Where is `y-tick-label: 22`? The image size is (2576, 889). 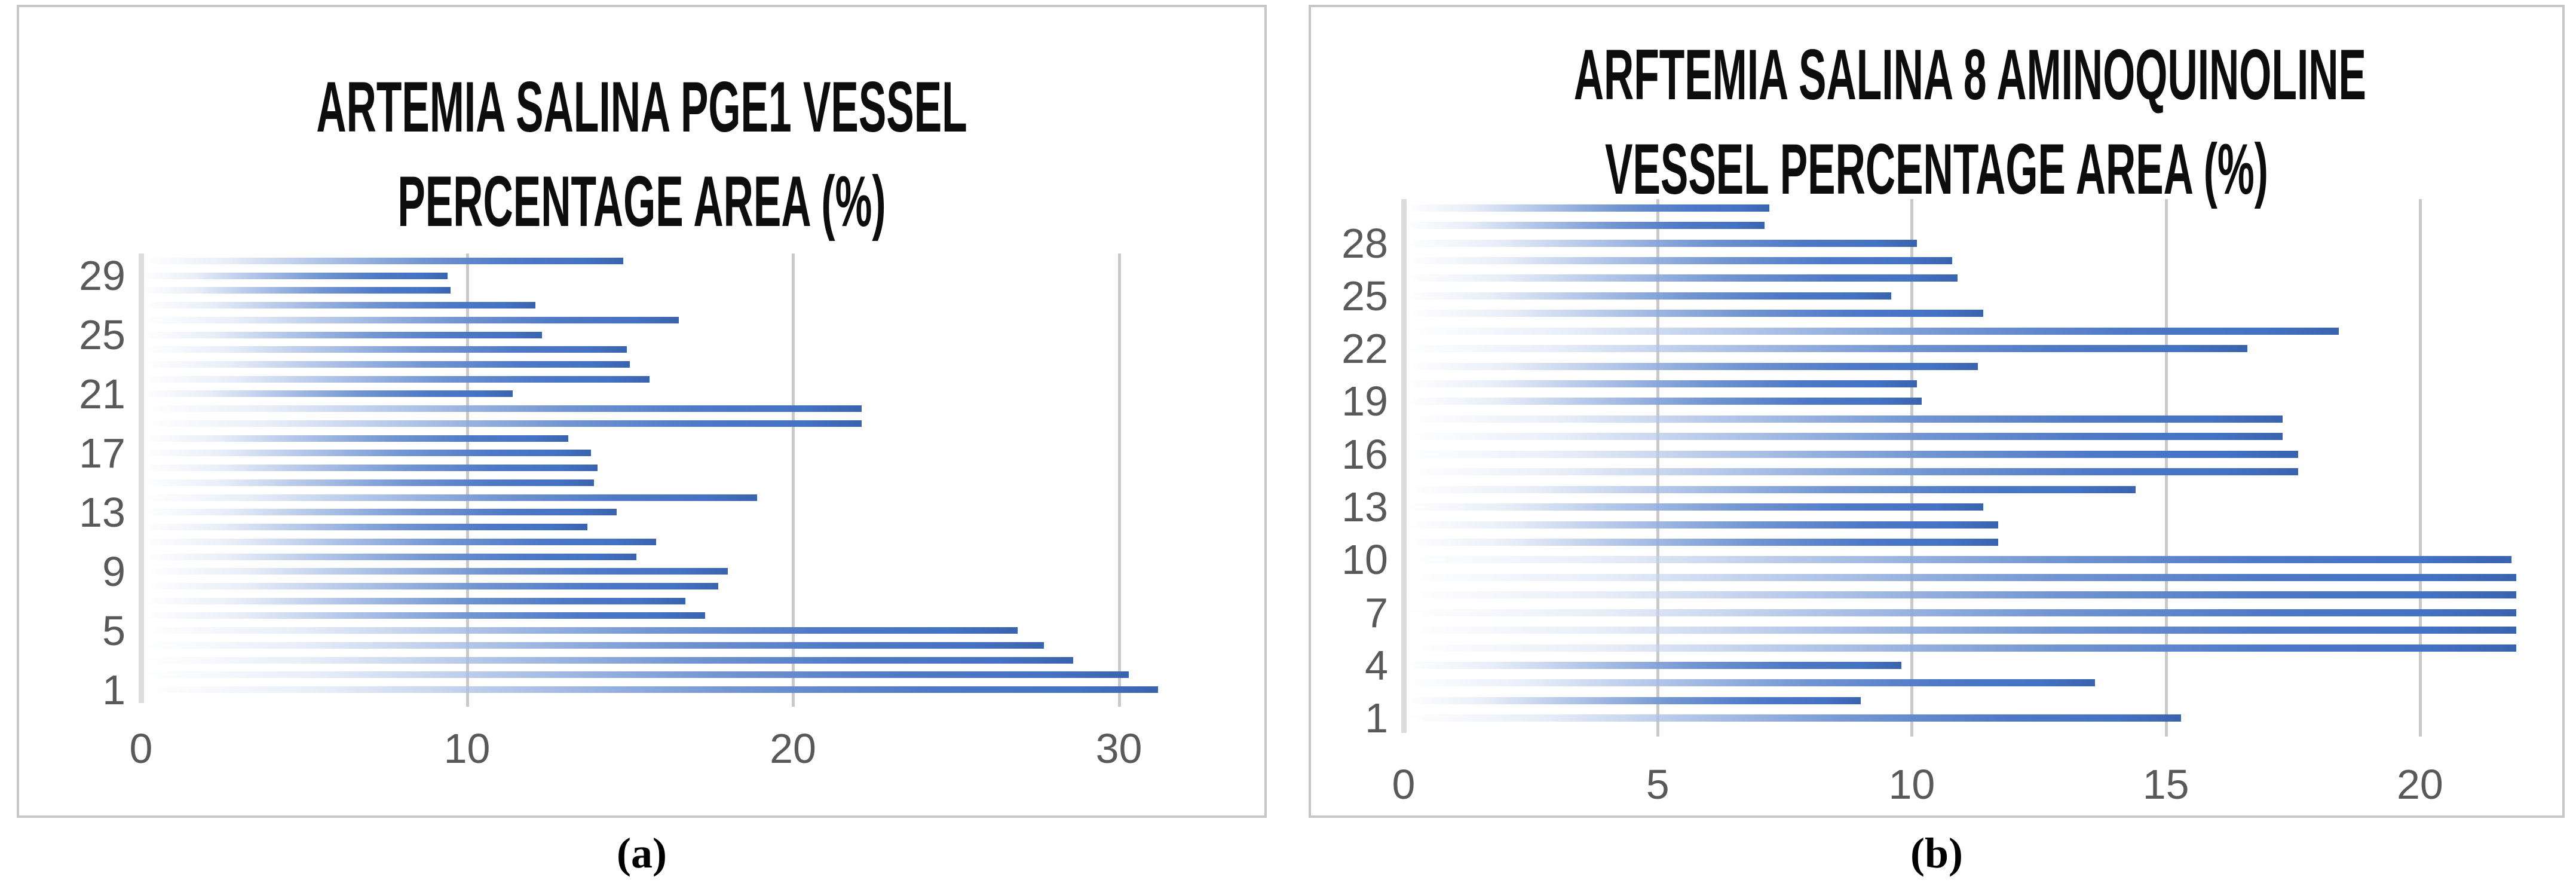
y-tick-label: 22 is located at coordinates (1364, 348).